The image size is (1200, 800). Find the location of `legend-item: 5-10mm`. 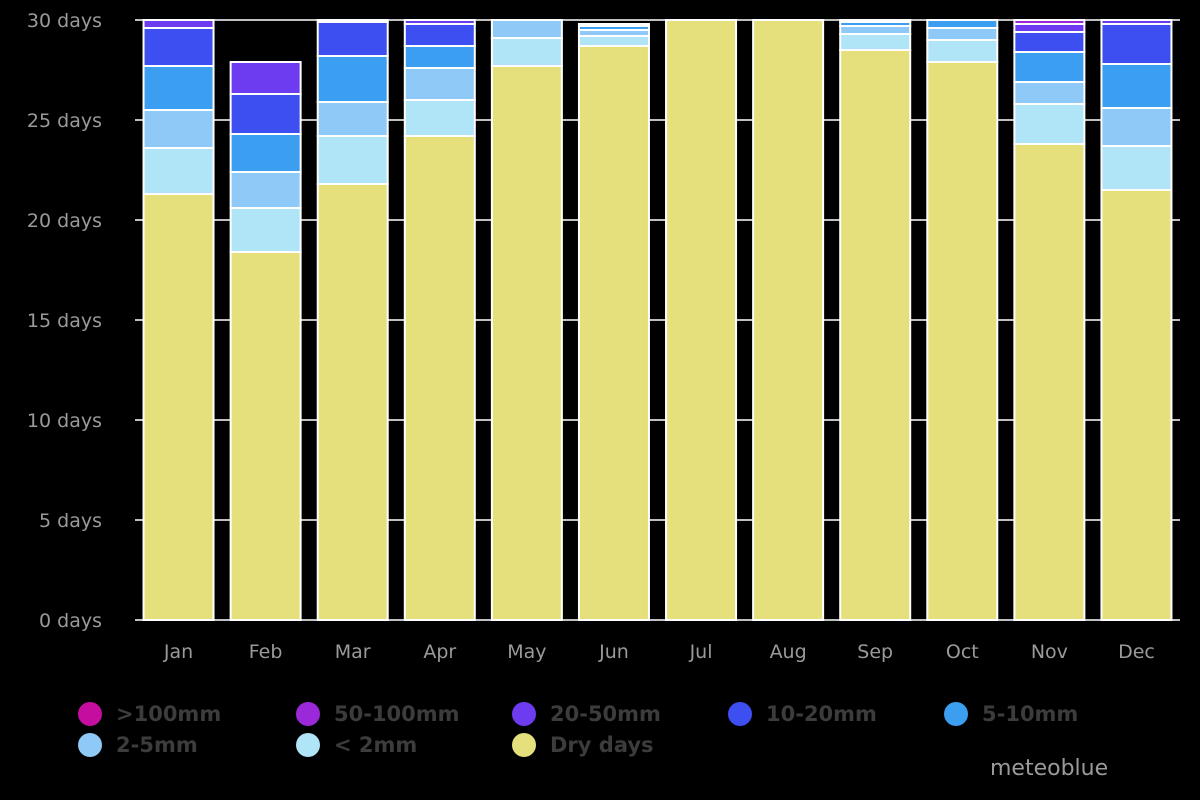

legend-item: 5-10mm is located at coordinates (1011, 714).